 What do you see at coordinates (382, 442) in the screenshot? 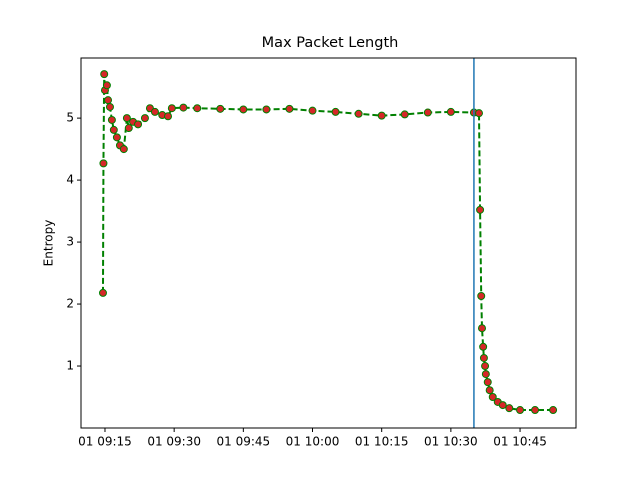
I see `x-tick-label: 01 10:15` at bounding box center [382, 442].